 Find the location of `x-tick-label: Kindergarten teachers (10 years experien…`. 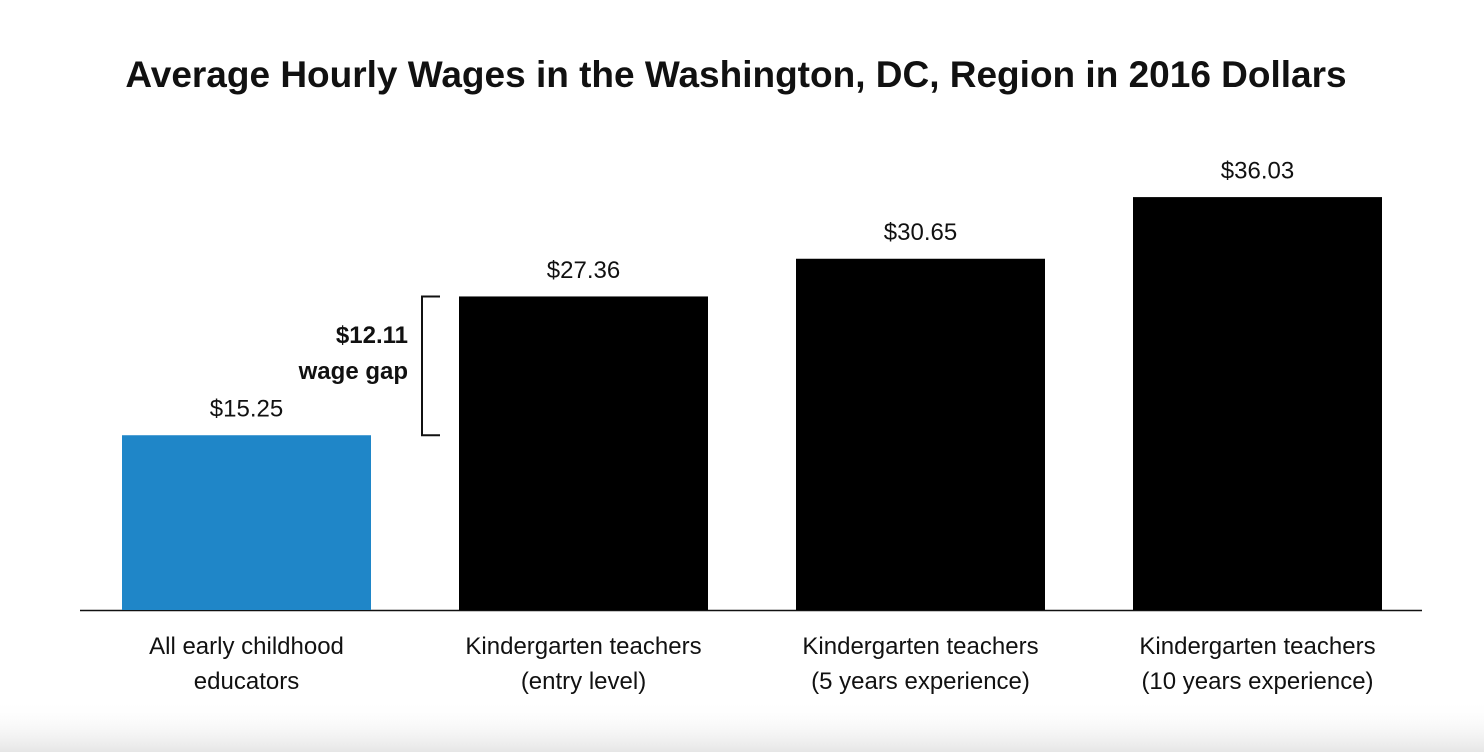

x-tick-label: Kindergarten teachers (10 years experien… is located at coordinates (1257, 664).